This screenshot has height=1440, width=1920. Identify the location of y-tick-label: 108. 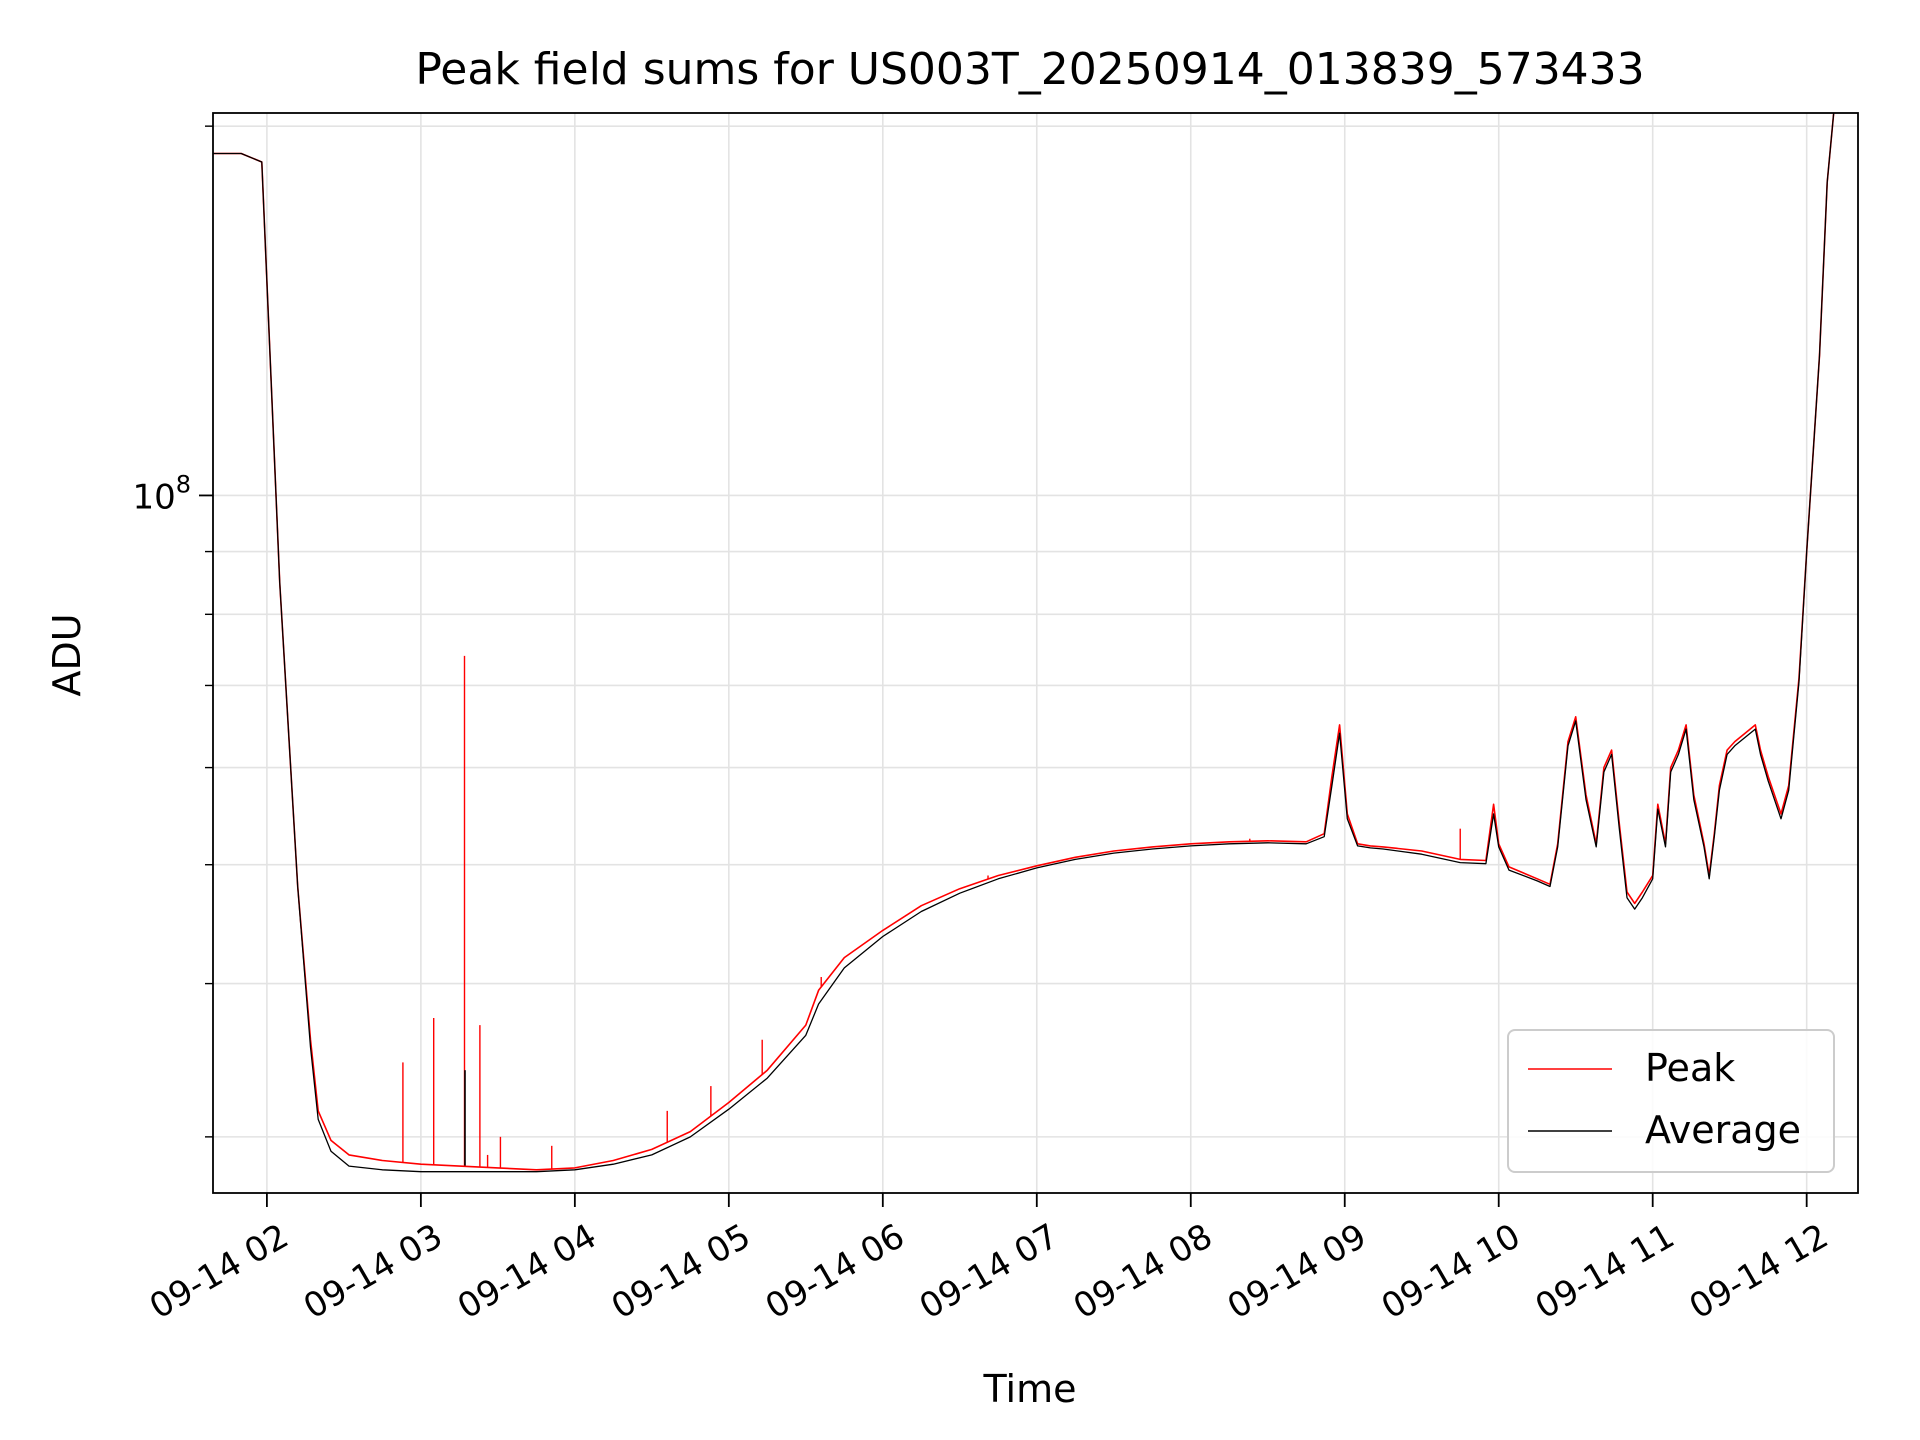
(161, 493).